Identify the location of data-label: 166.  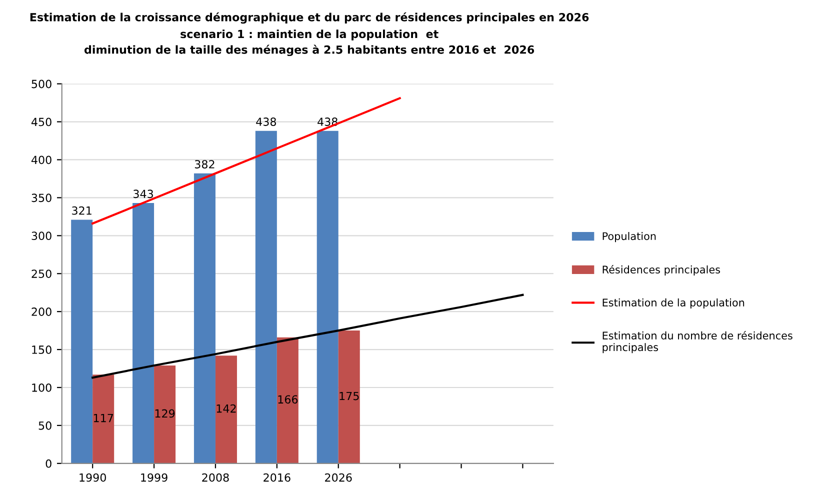
(288, 399).